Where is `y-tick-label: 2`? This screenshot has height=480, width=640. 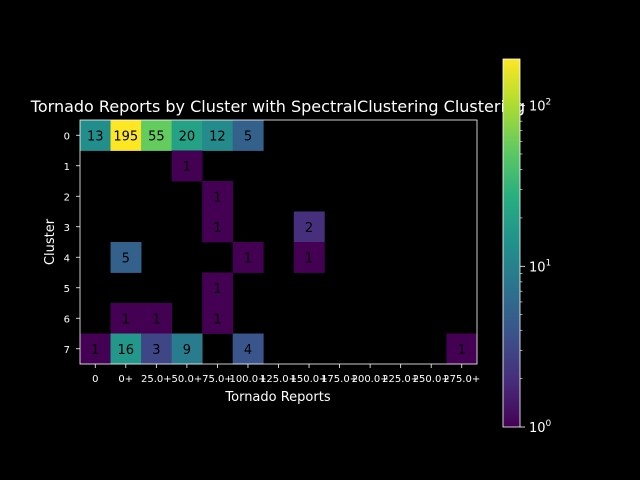
y-tick-label: 2 is located at coordinates (67, 197).